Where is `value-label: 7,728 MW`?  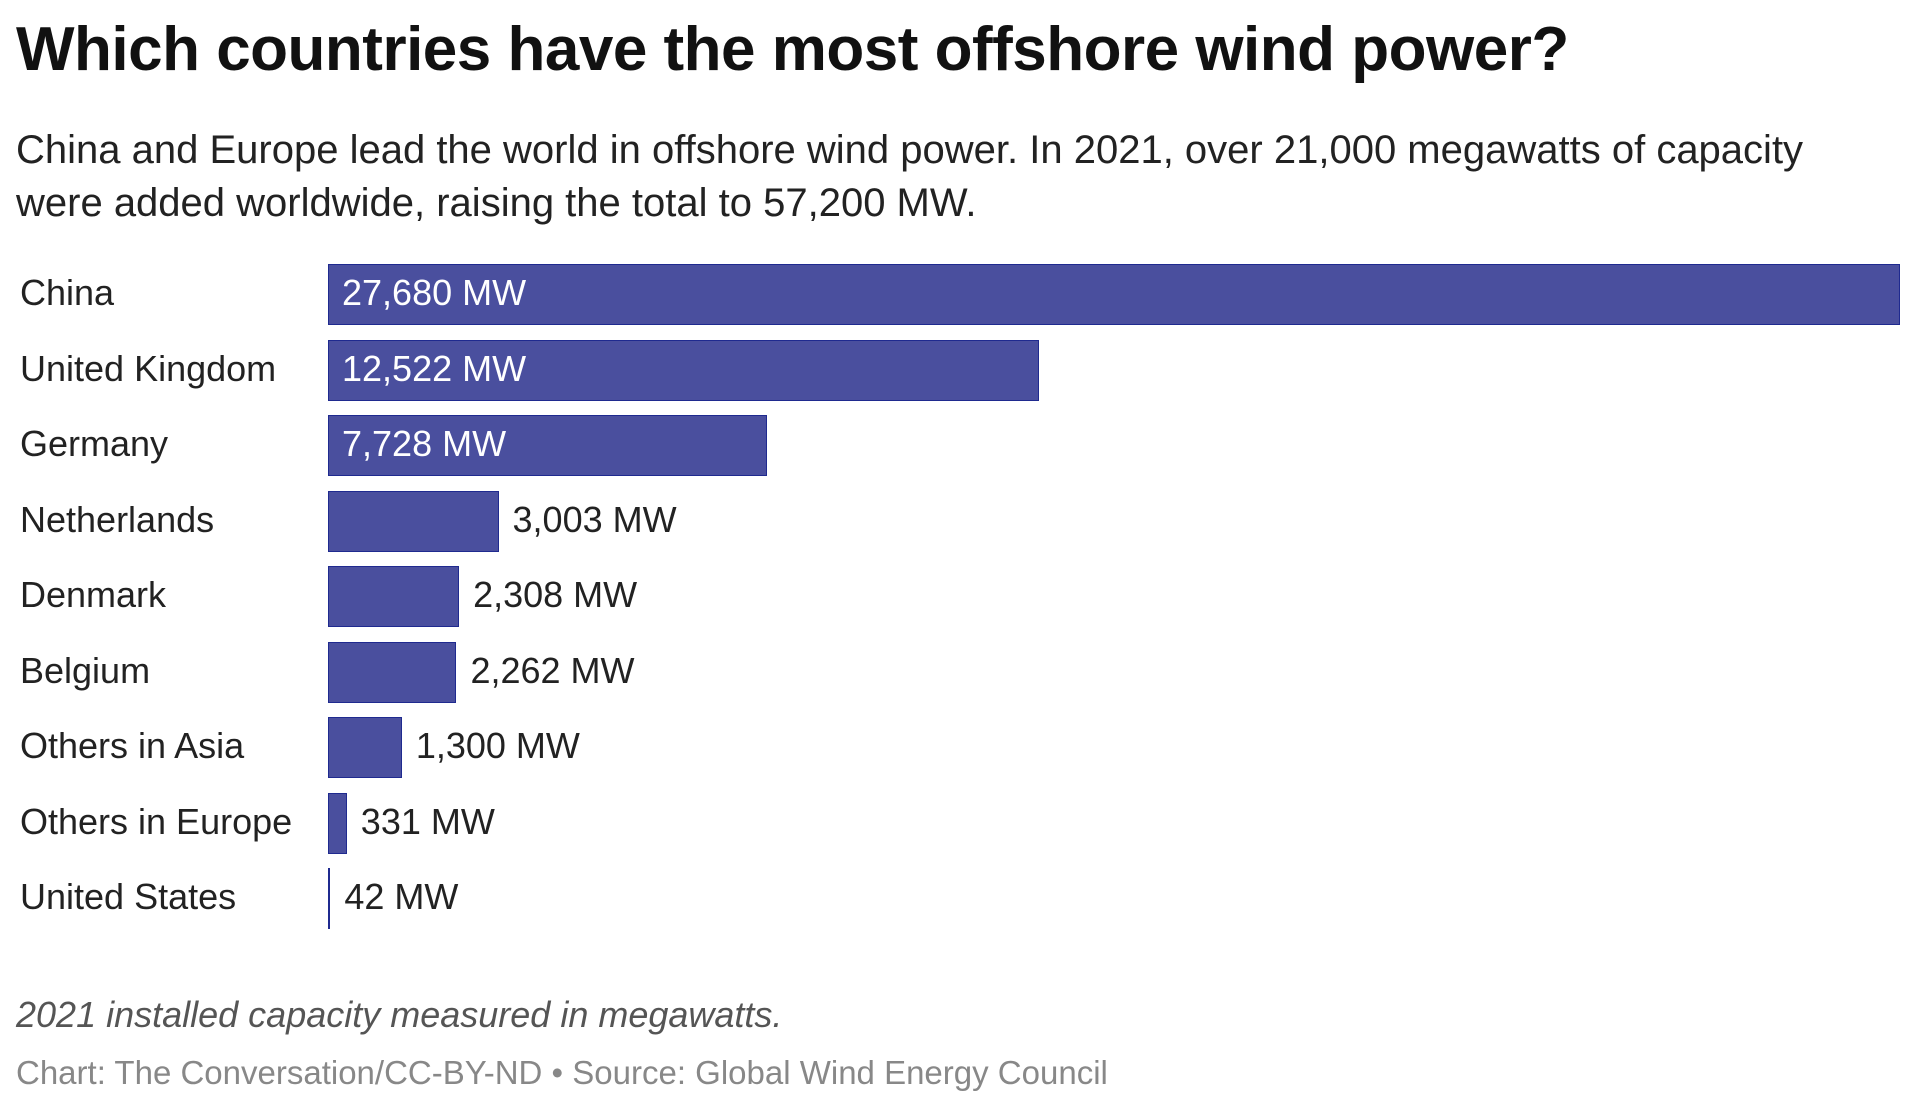 value-label: 7,728 MW is located at coordinates (424, 443).